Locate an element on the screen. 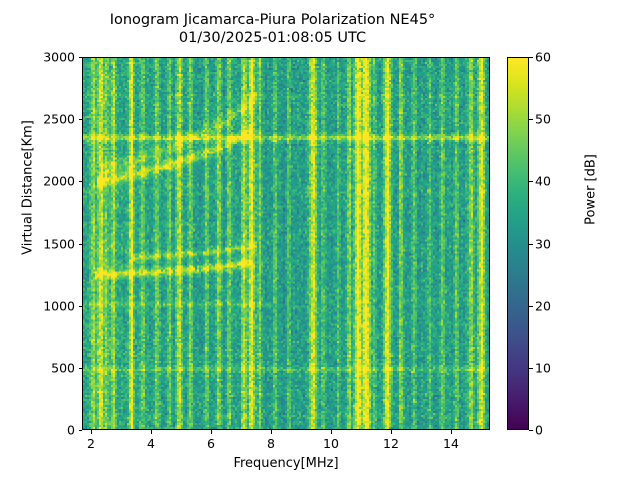  colorbar-tick-label: 10 is located at coordinates (543, 368).